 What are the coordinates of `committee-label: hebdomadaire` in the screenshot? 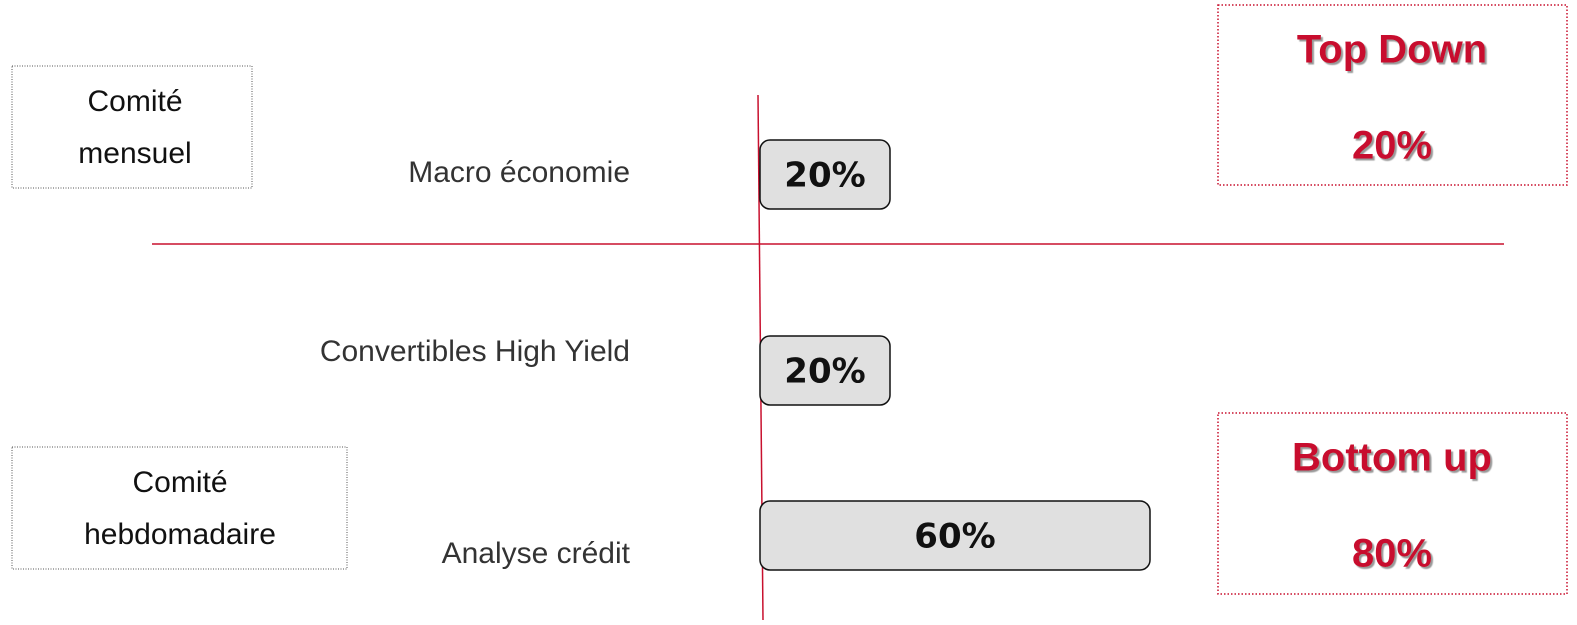 It's located at (180, 534).